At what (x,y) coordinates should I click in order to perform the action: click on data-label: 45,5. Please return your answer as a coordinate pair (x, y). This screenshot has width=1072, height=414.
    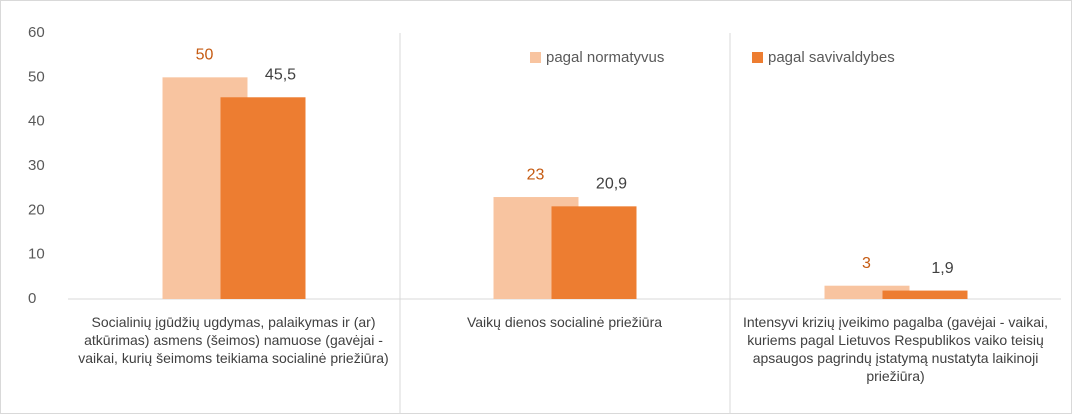
    Looking at the image, I should click on (280, 75).